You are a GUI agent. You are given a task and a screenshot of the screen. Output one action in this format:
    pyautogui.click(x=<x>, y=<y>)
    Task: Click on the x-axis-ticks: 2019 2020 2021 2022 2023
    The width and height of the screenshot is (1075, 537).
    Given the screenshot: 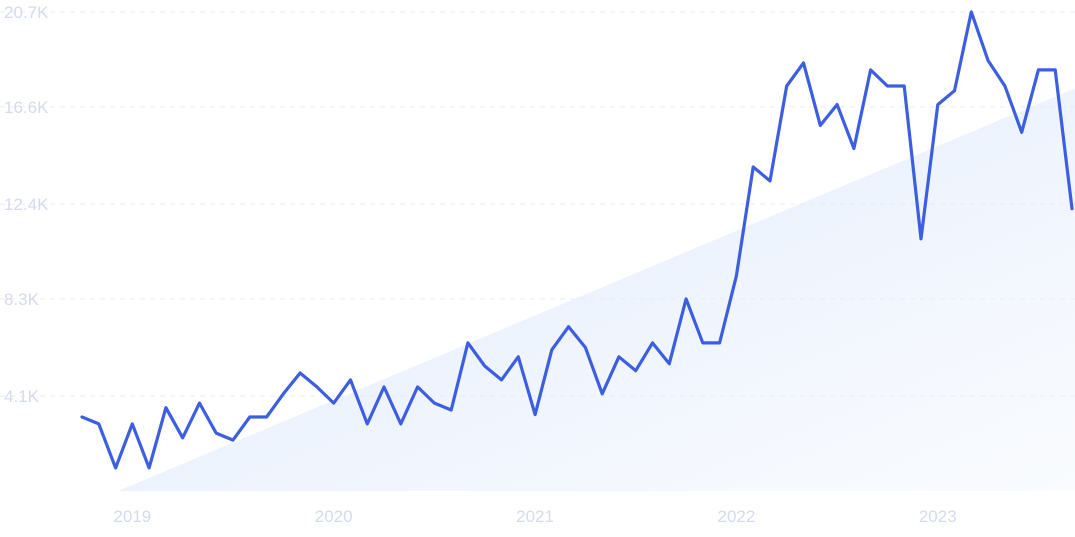 What is the action you would take?
    pyautogui.click(x=534, y=516)
    